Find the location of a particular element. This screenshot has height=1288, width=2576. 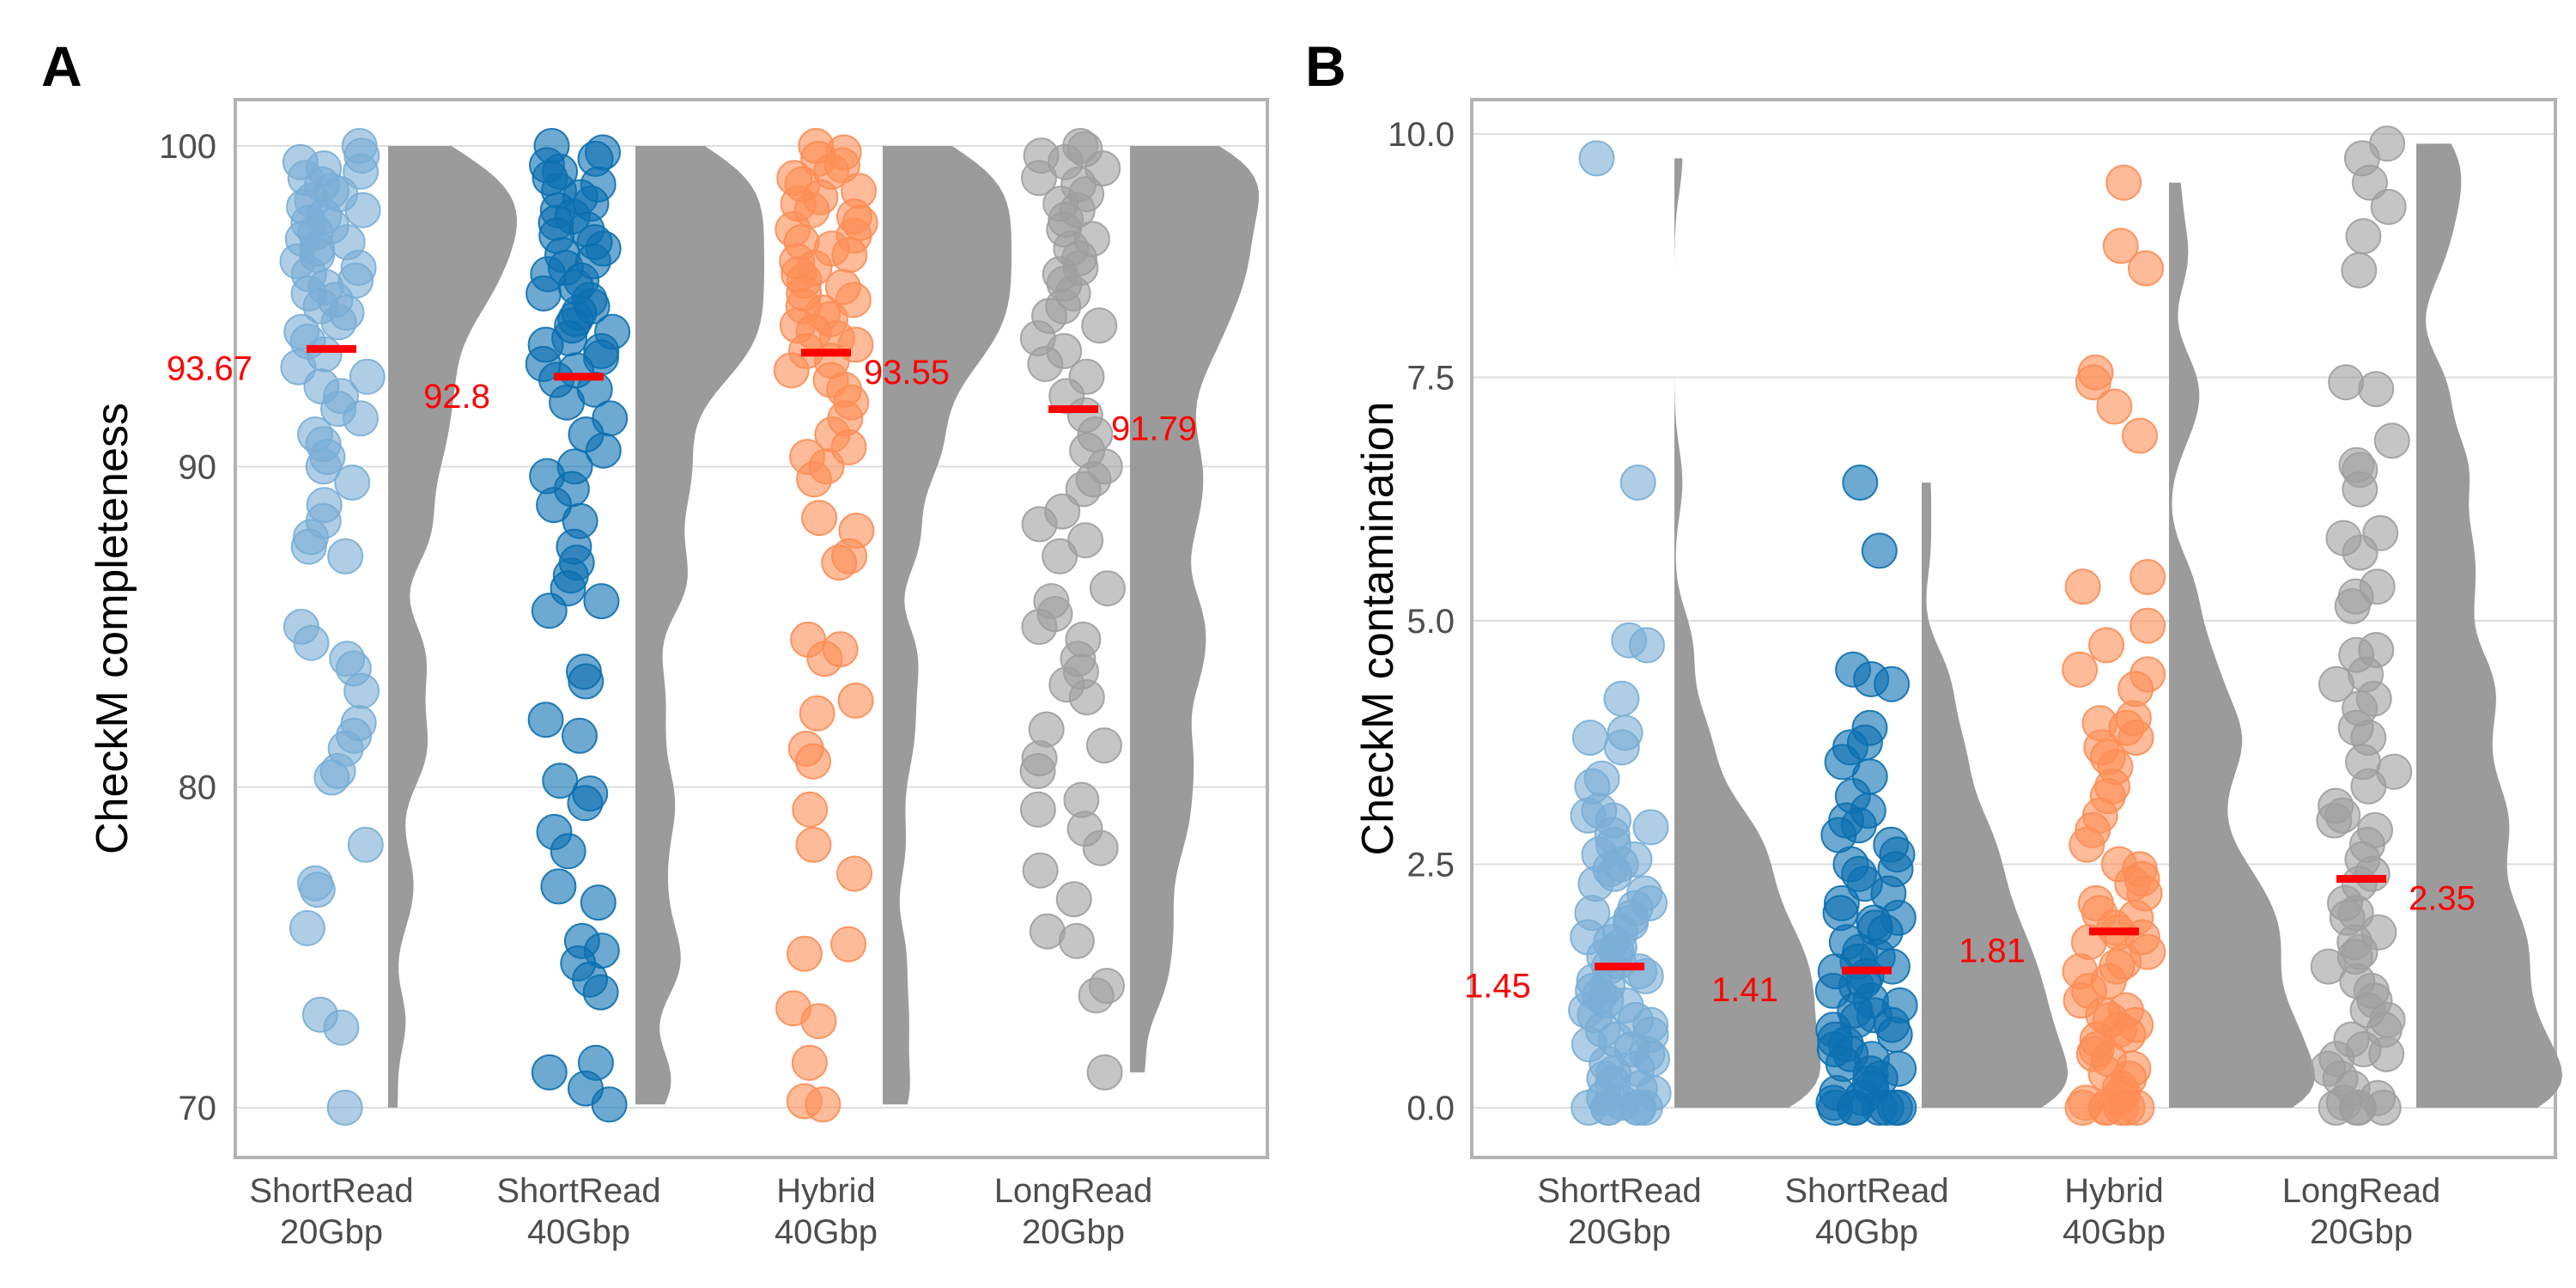

y-tick-label: 100 is located at coordinates (187, 147).